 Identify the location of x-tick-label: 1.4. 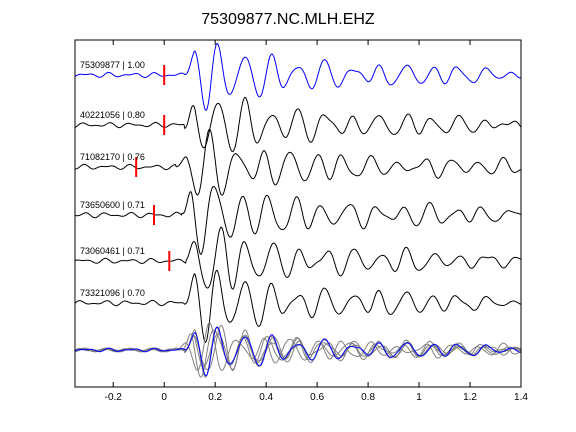
(521, 397).